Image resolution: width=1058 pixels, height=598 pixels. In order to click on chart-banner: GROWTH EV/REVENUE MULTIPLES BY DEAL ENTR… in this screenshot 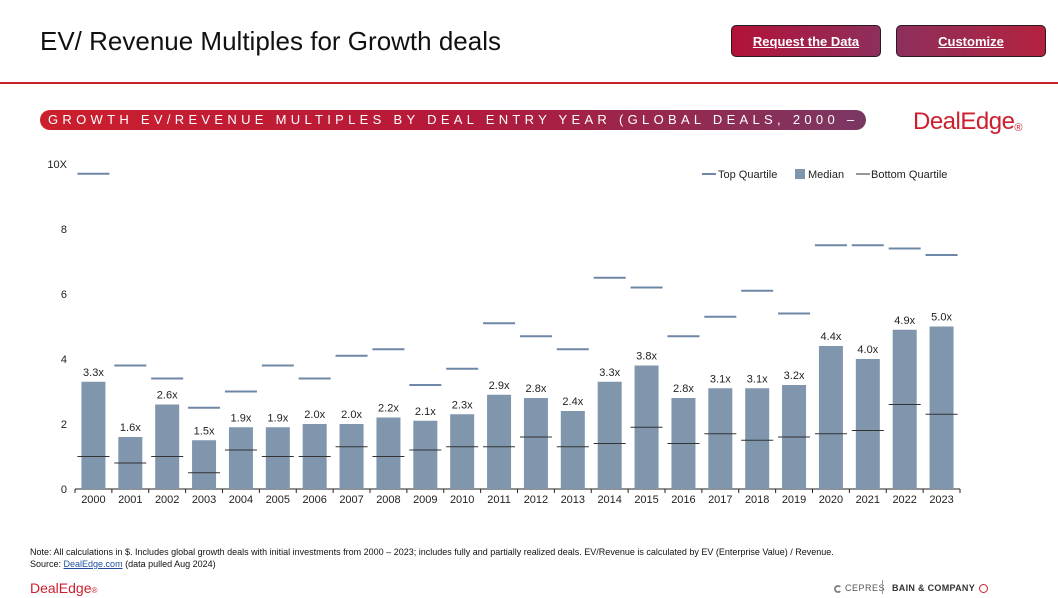, I will do `click(453, 120)`.